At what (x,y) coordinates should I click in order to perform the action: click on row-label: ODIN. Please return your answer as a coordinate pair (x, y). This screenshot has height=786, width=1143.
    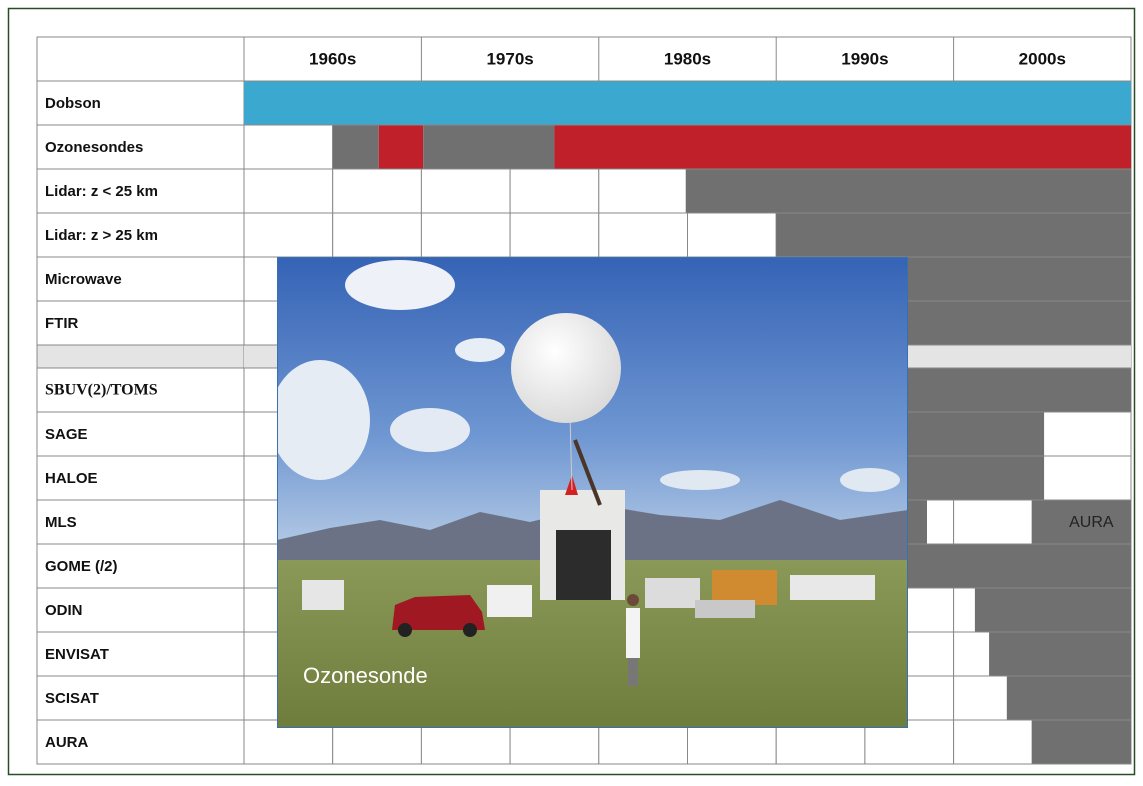
    Looking at the image, I should click on (64, 610).